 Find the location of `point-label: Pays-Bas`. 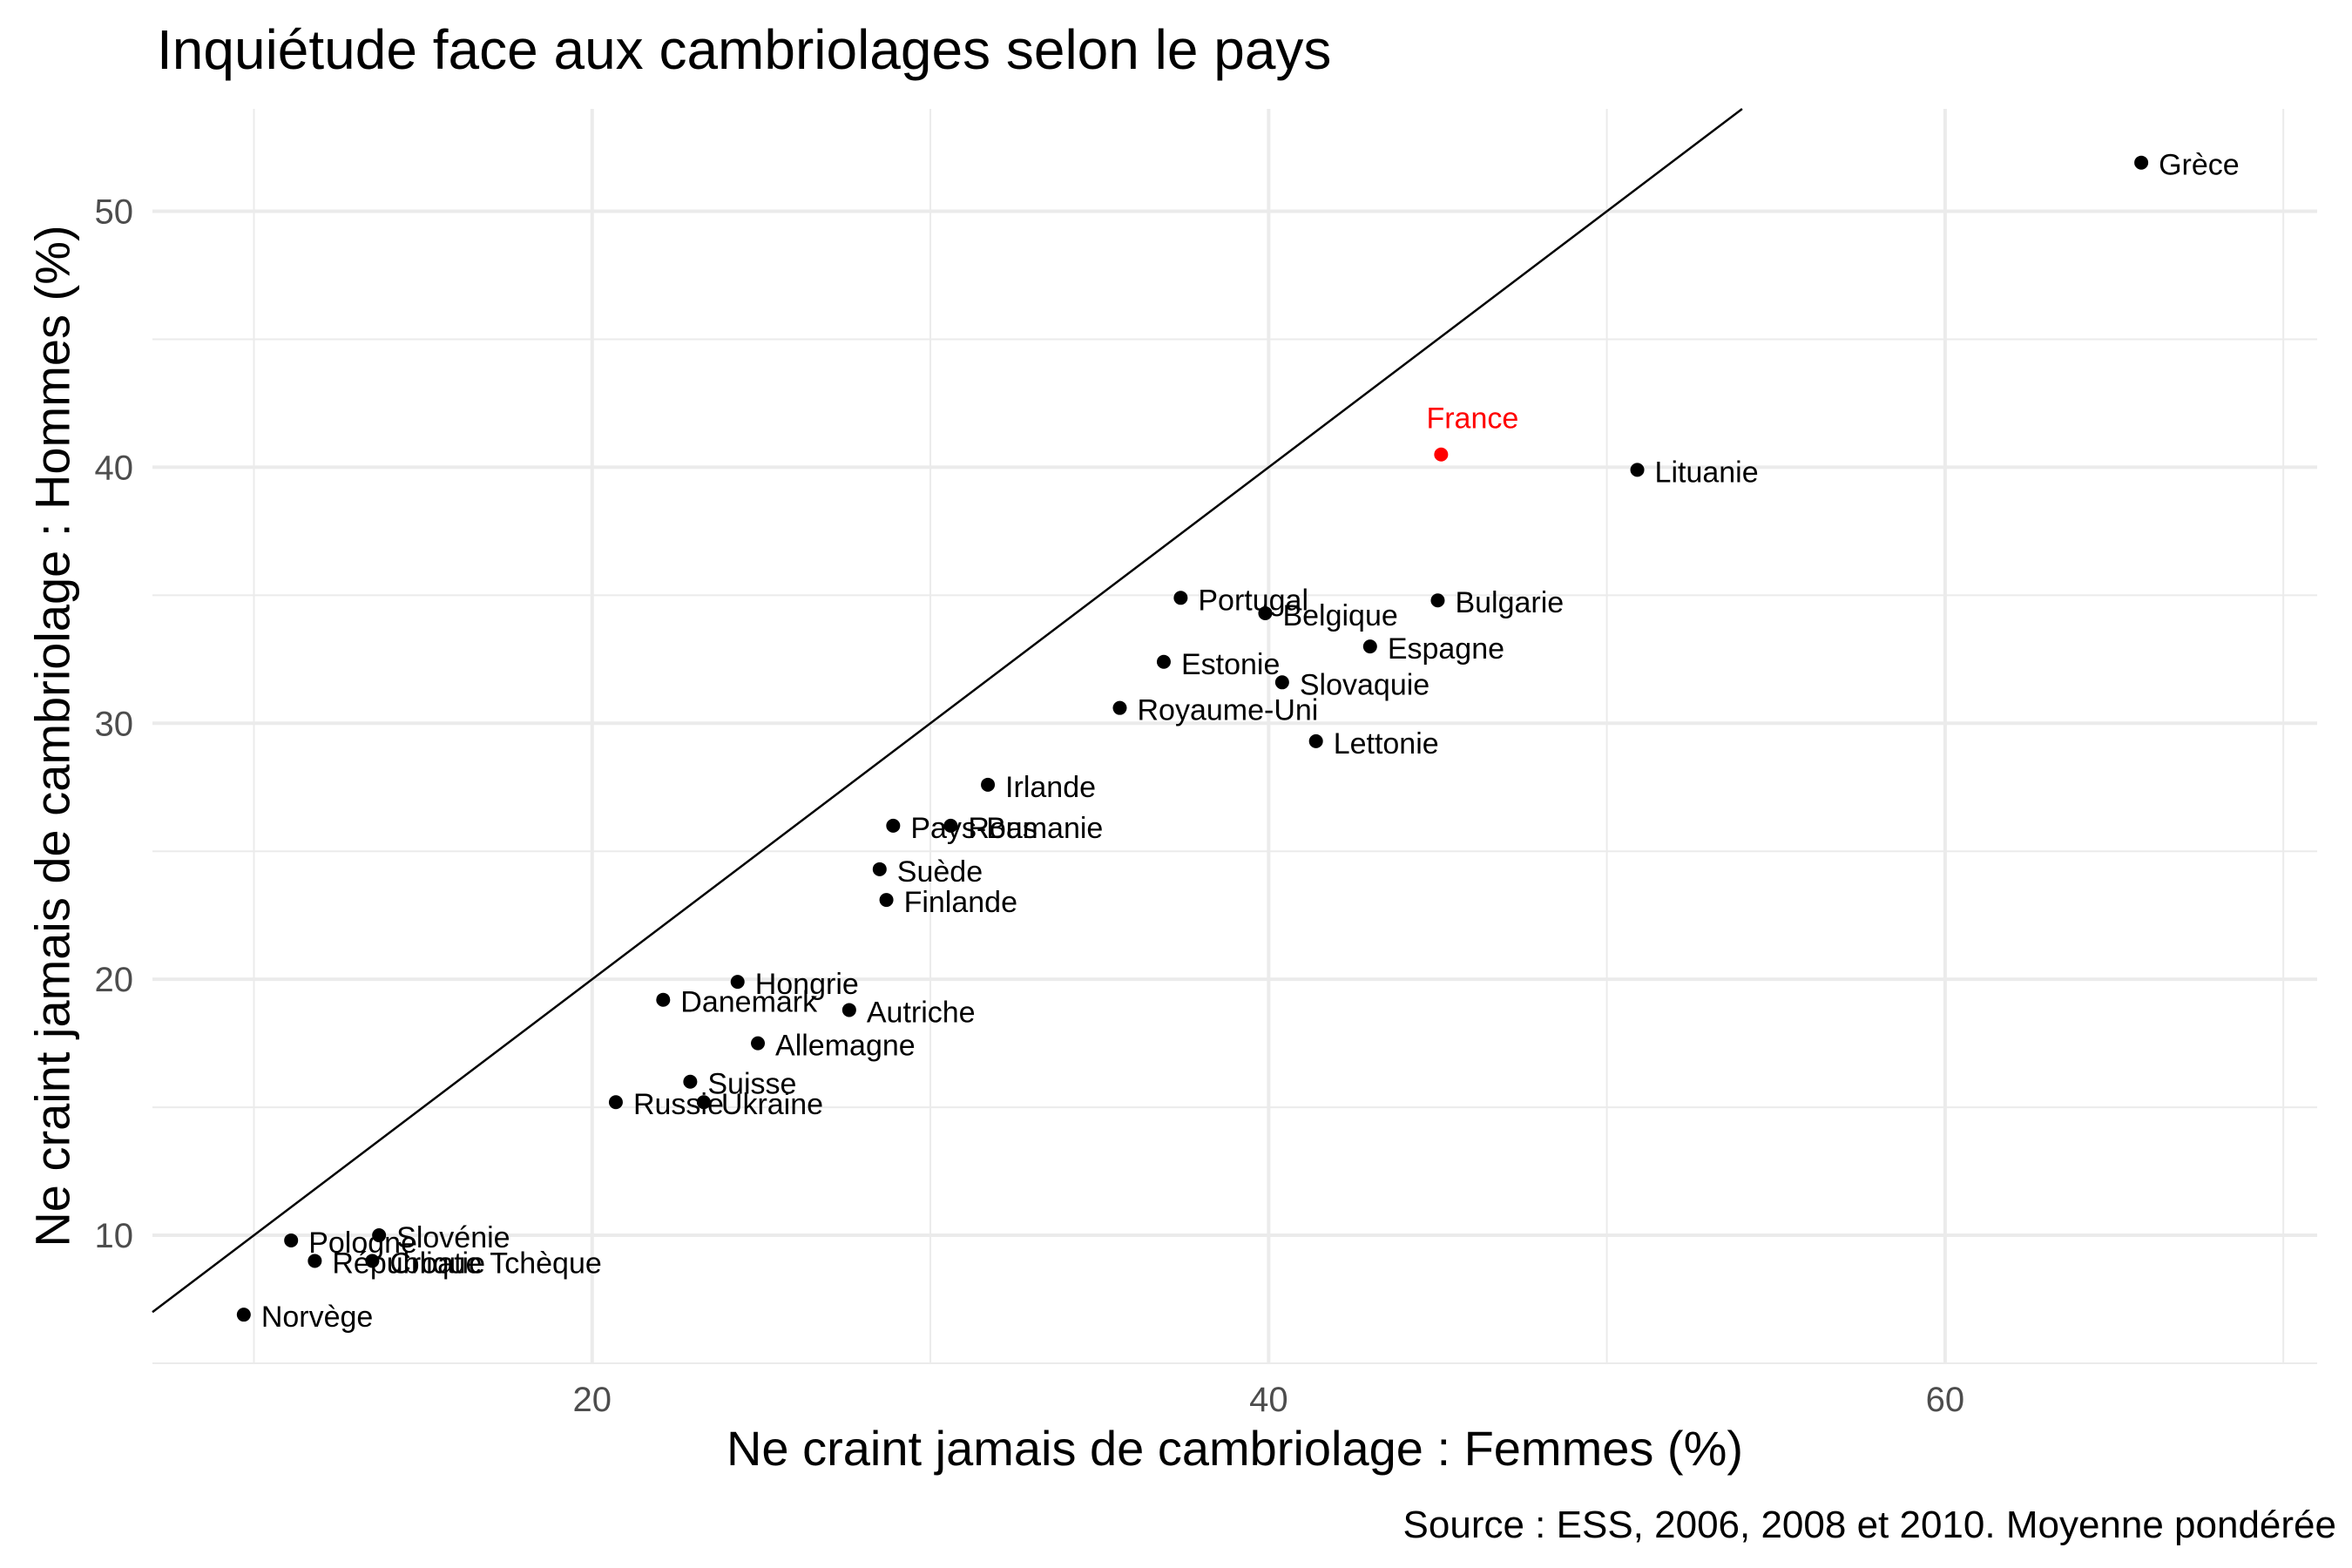

point-label: Pays-Bas is located at coordinates (974, 829).